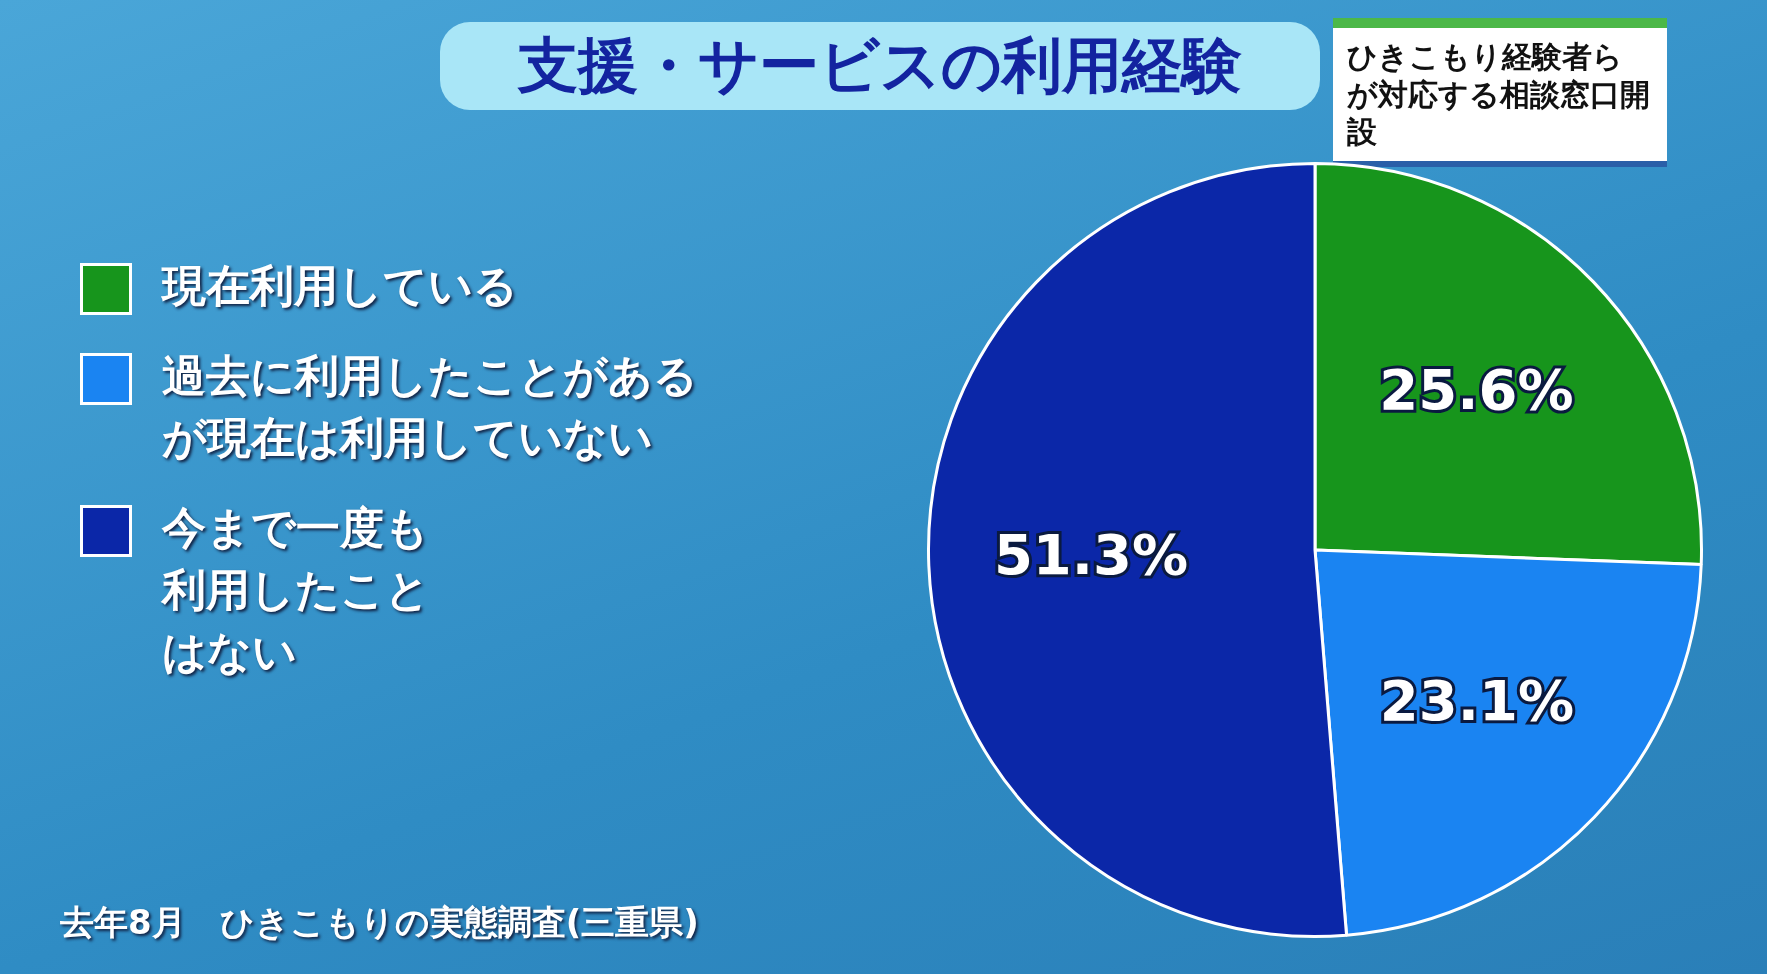 The width and height of the screenshot is (1767, 974). I want to click on data-label: 25.6%, so click(1476, 390).